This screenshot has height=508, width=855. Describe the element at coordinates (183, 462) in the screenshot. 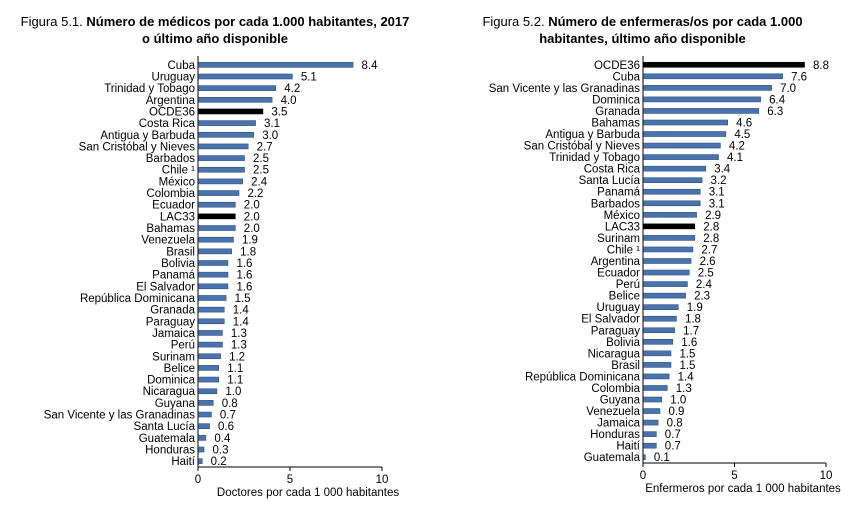

I see `category-label: Haití` at that location.